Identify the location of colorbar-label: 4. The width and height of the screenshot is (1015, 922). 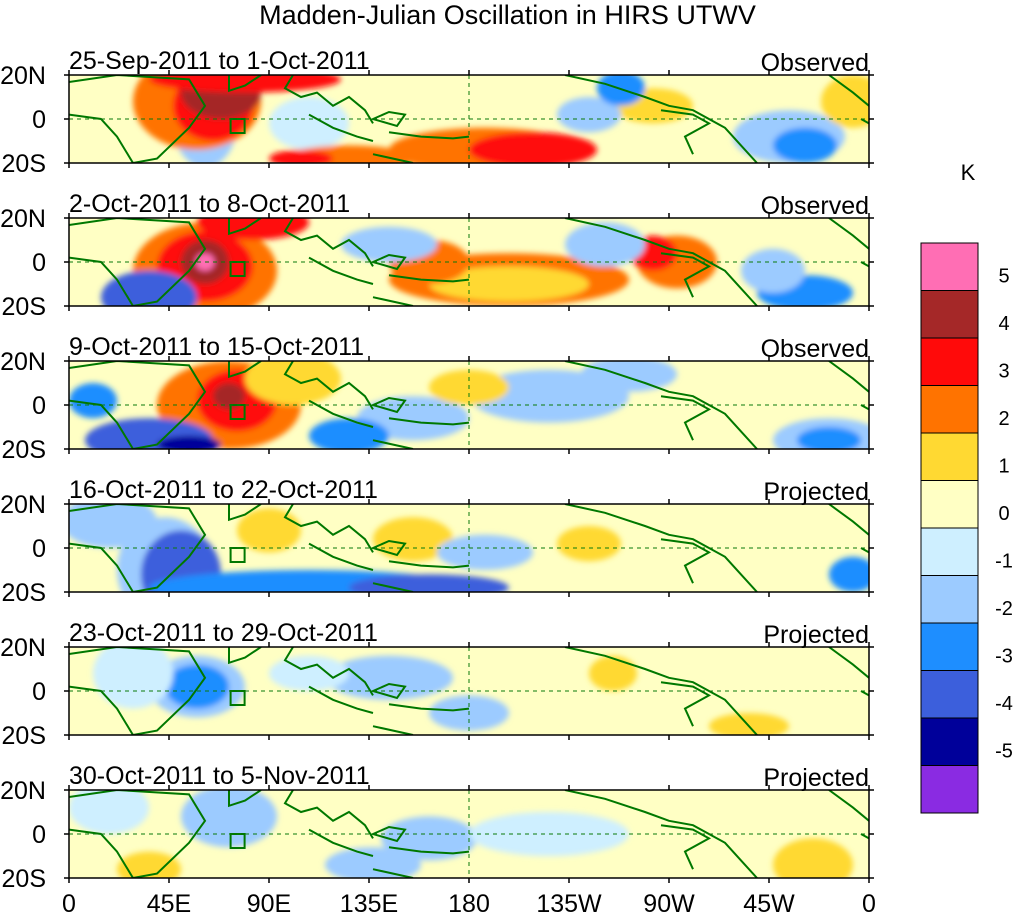
(1003, 324).